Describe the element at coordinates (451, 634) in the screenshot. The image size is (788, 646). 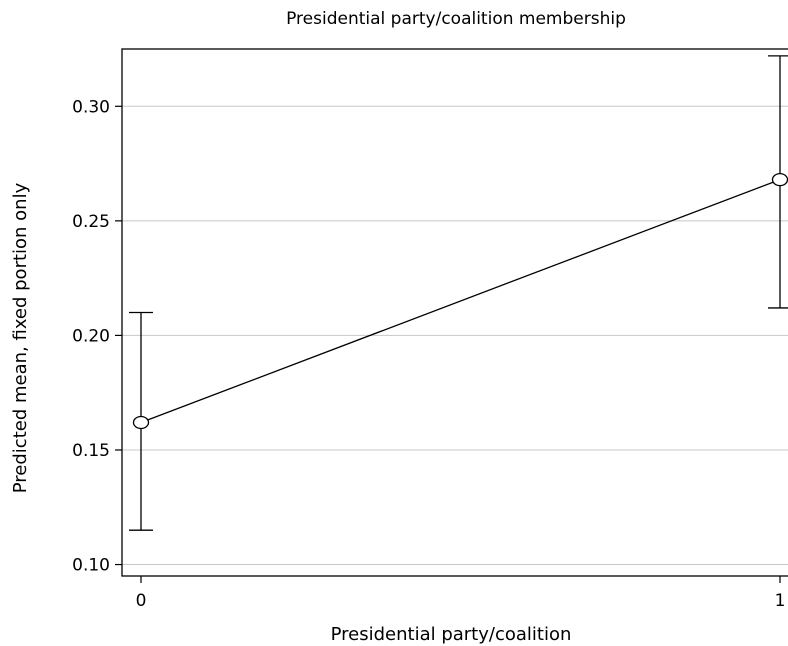
I see `x-axis-title: Presidential party/coalition` at that location.